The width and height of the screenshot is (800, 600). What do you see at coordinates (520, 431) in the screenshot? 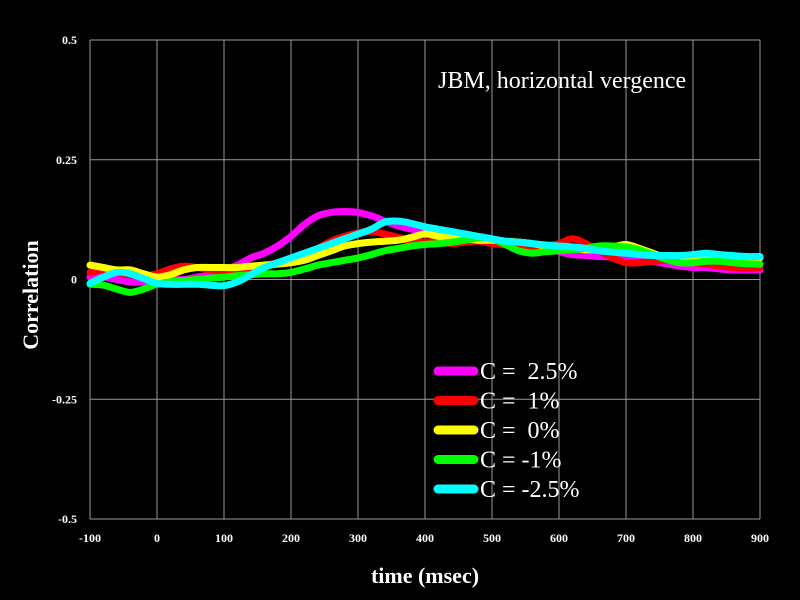
I see `legend-label-2: C = 0%` at bounding box center [520, 431].